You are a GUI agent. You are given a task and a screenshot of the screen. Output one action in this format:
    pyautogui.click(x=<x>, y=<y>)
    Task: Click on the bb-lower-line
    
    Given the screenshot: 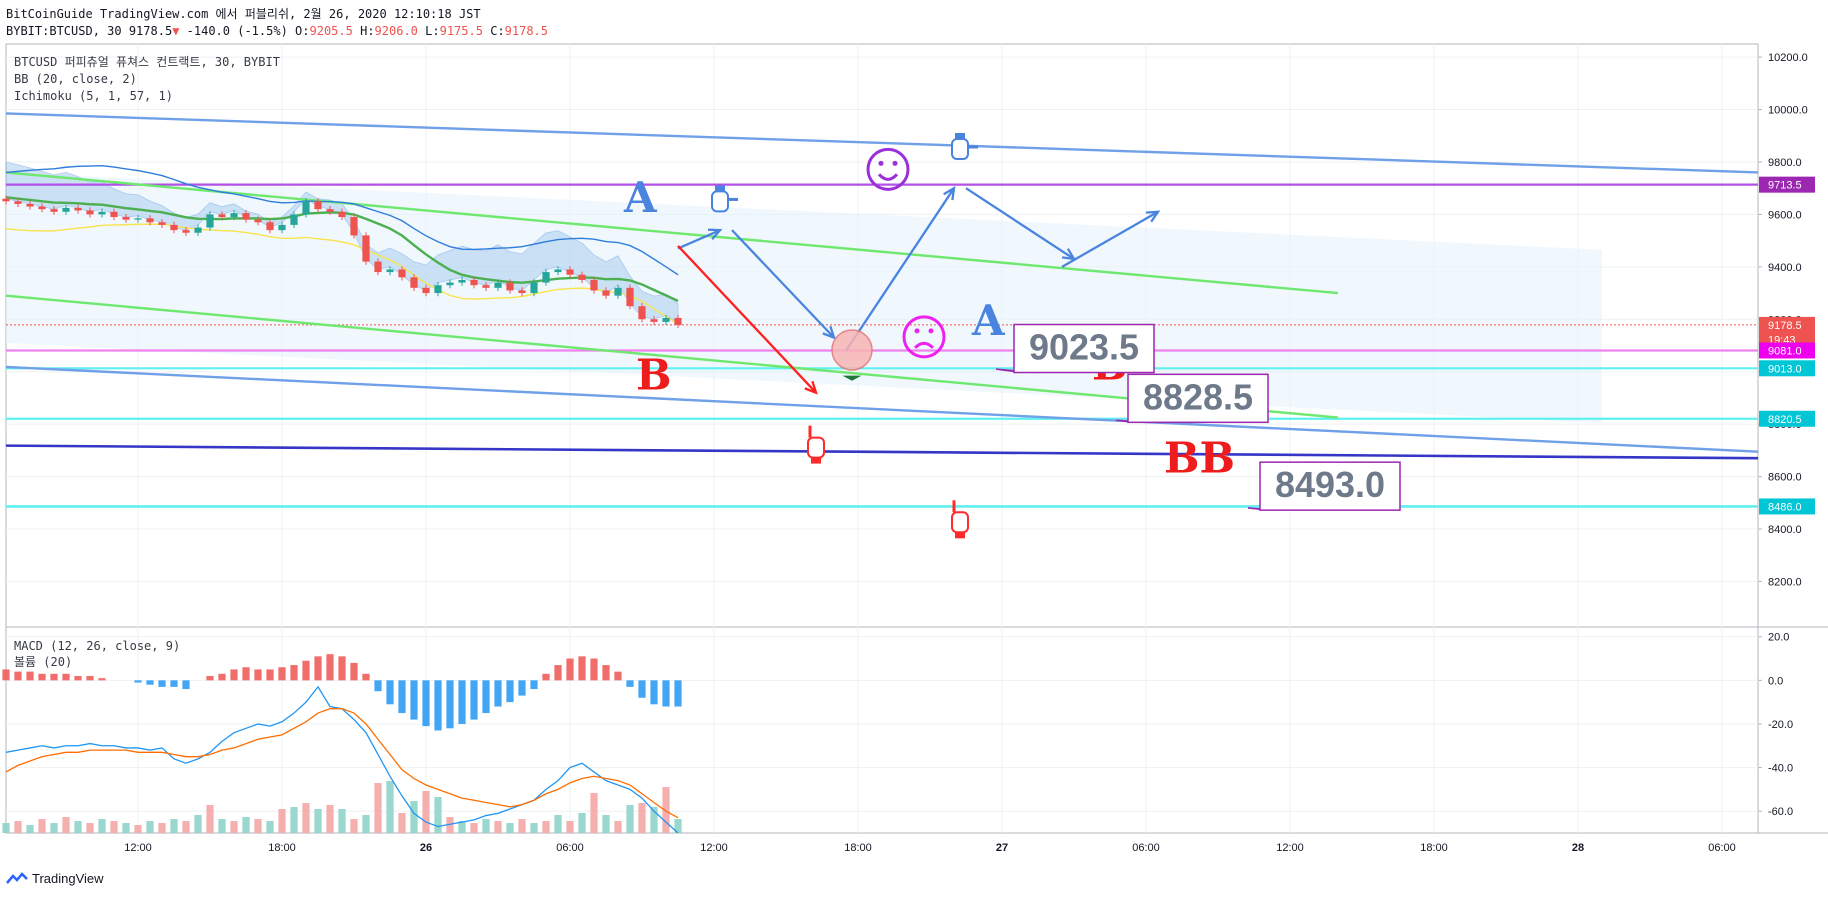 What is the action you would take?
    pyautogui.click(x=342, y=274)
    